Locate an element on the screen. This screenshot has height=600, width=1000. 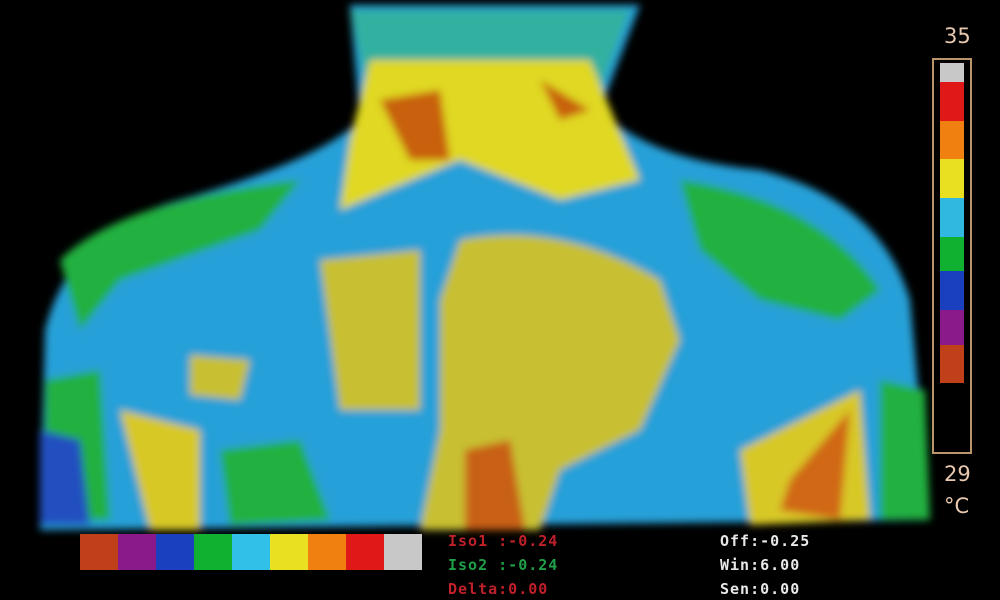
left-small-yellow is located at coordinates (220, 377).